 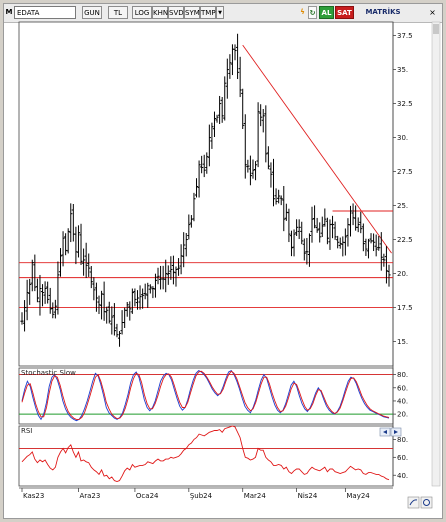 I want to click on x-tick-label: Ara23, so click(x=89, y=496).